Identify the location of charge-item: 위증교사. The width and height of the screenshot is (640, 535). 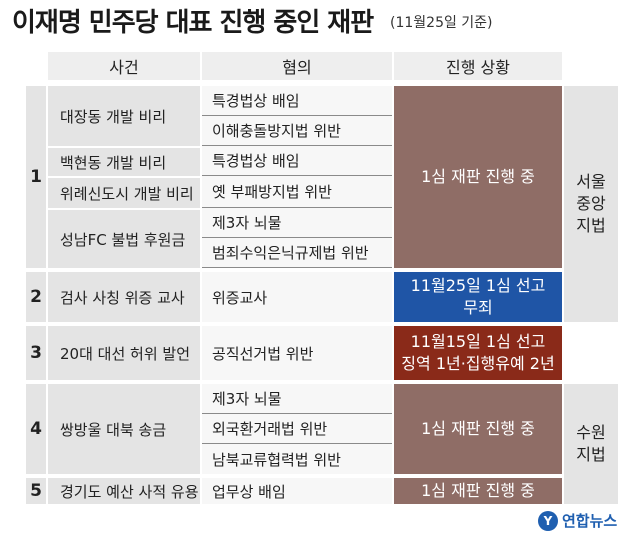
(297, 297).